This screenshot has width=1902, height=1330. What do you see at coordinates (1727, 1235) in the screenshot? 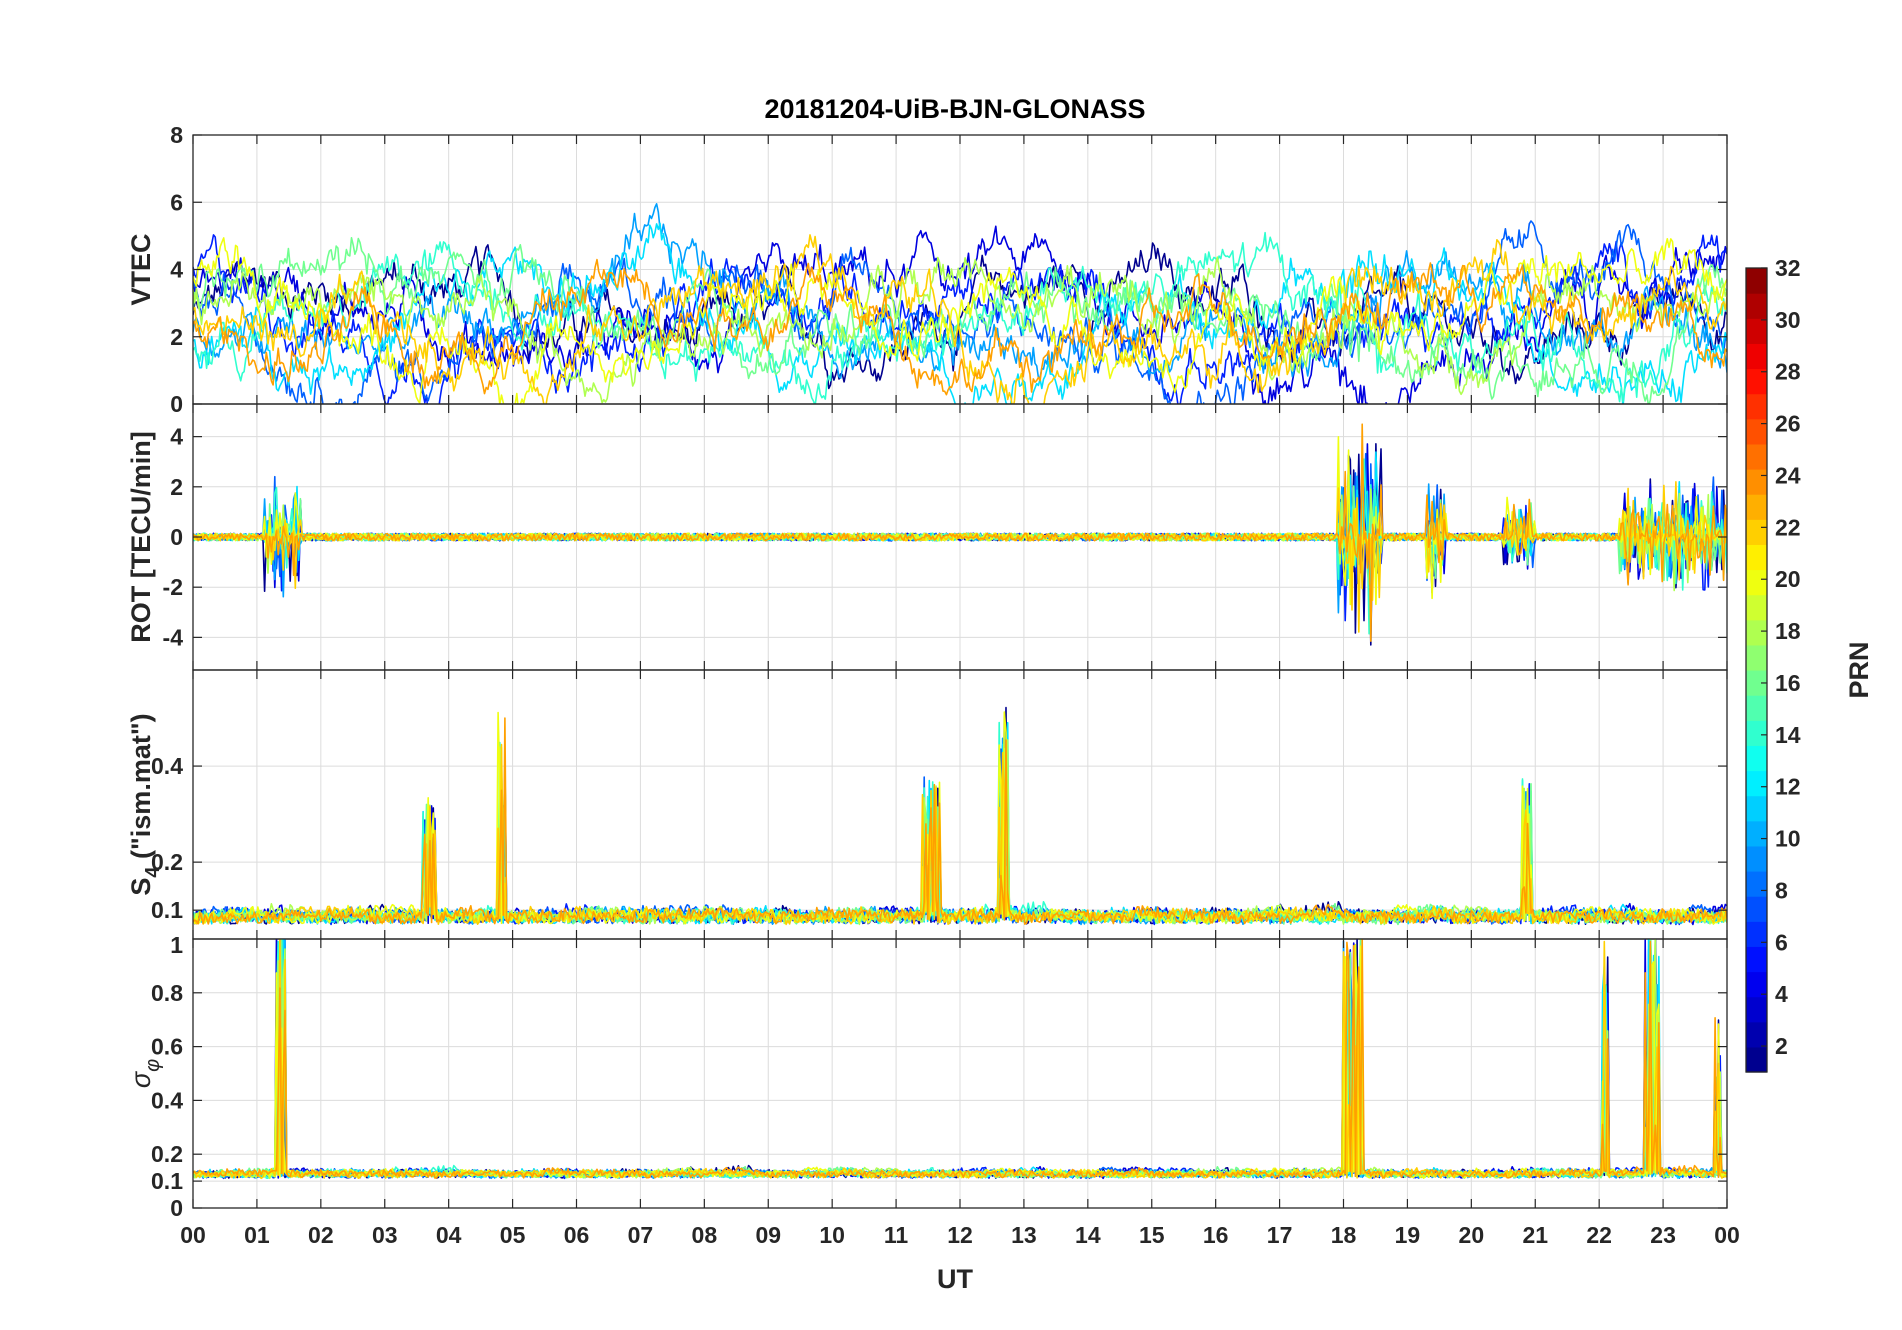
I see `x-tick-label: 00` at bounding box center [1727, 1235].